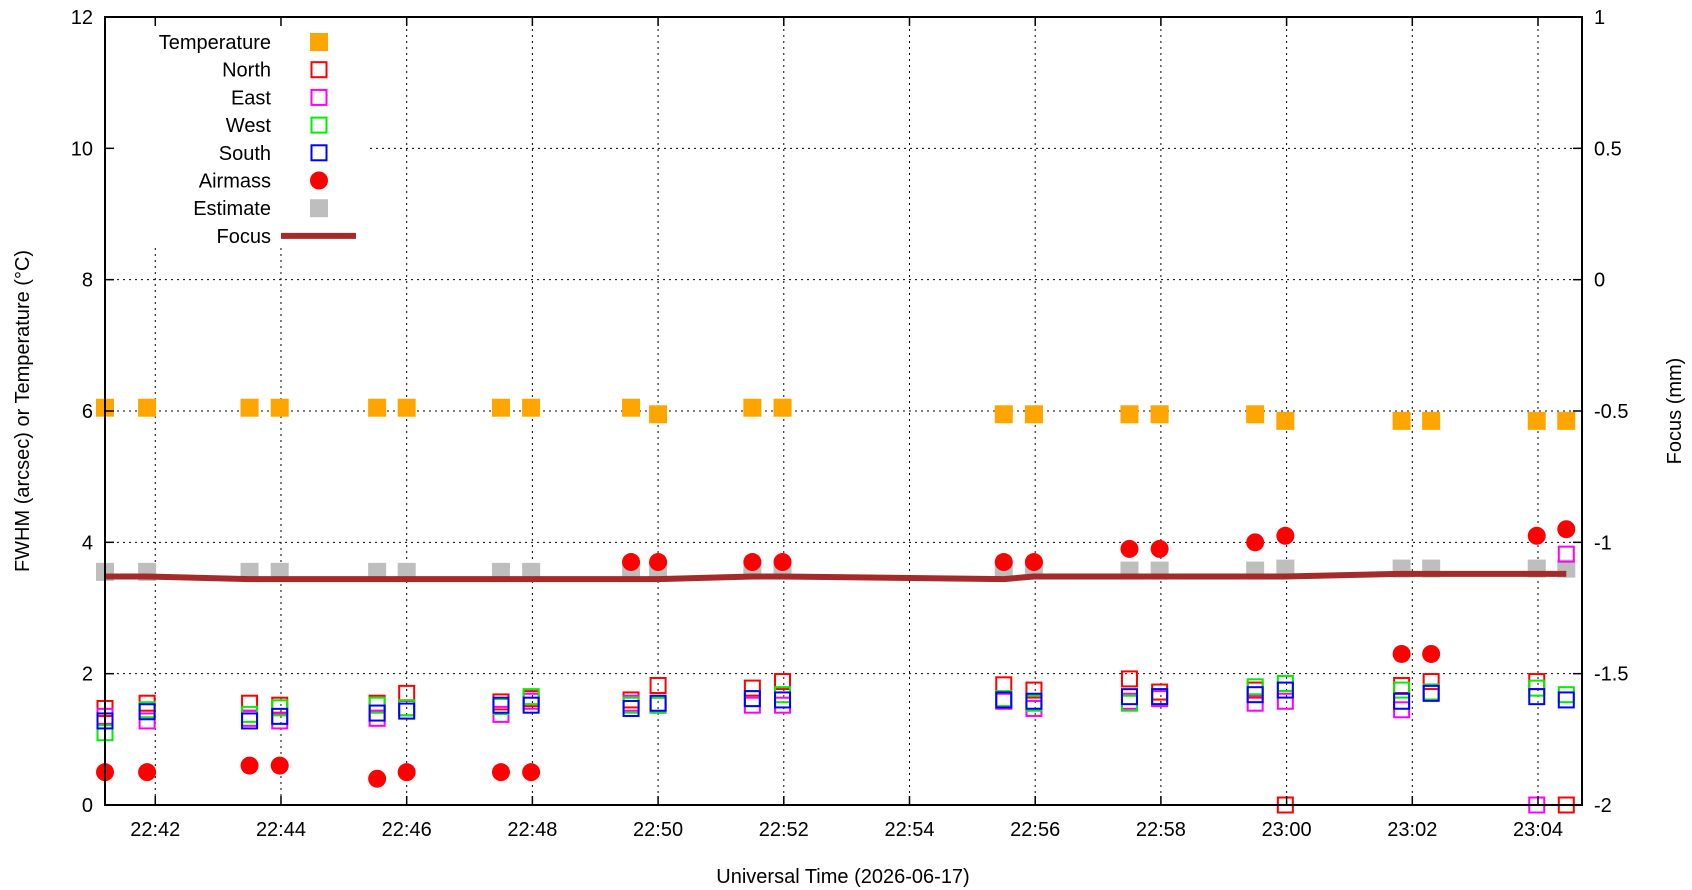  What do you see at coordinates (319, 97) in the screenshot?
I see `legend-swatch-east` at bounding box center [319, 97].